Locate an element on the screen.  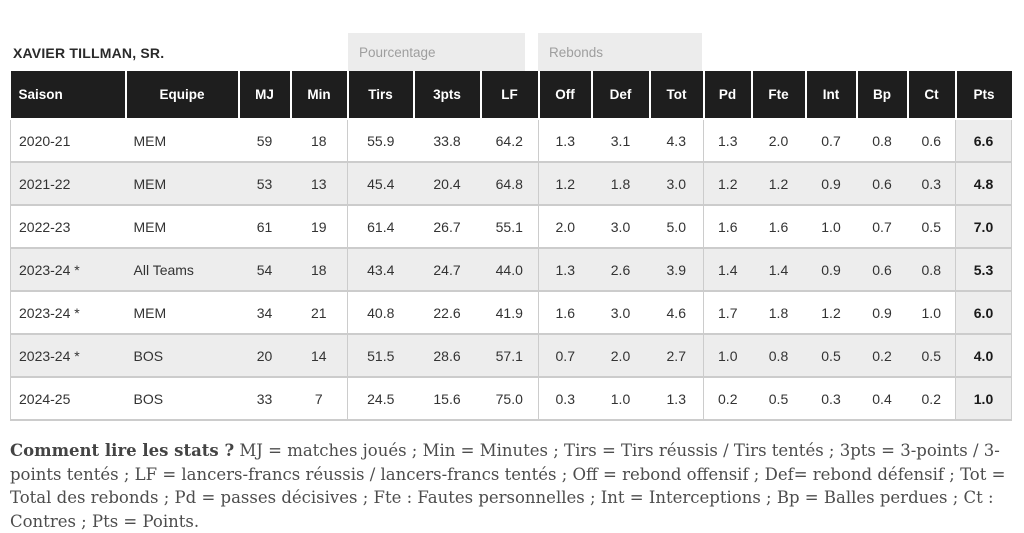
stat-cell: 64.8 is located at coordinates (509, 184).